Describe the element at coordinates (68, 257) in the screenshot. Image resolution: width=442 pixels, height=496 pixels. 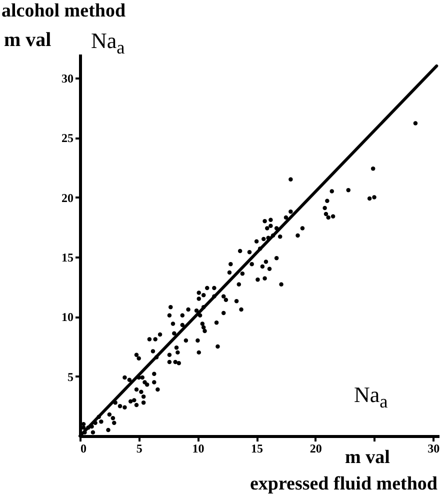
I see `y-tick-label: 15` at that location.